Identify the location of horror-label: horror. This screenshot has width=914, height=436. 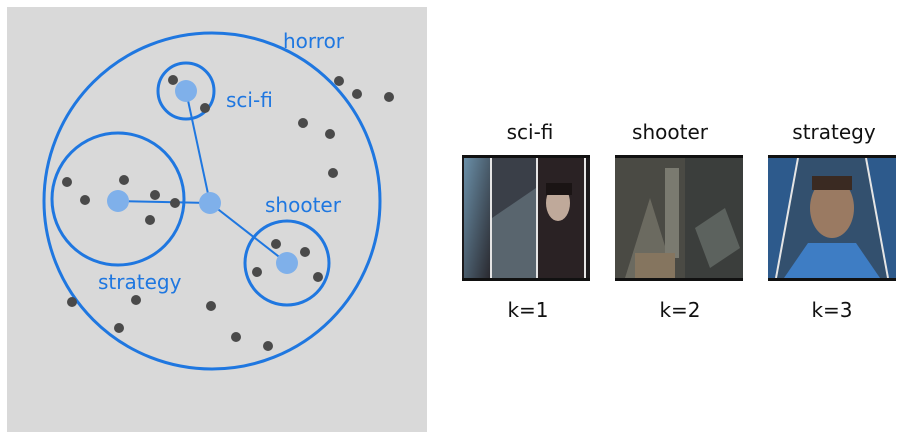
(314, 41).